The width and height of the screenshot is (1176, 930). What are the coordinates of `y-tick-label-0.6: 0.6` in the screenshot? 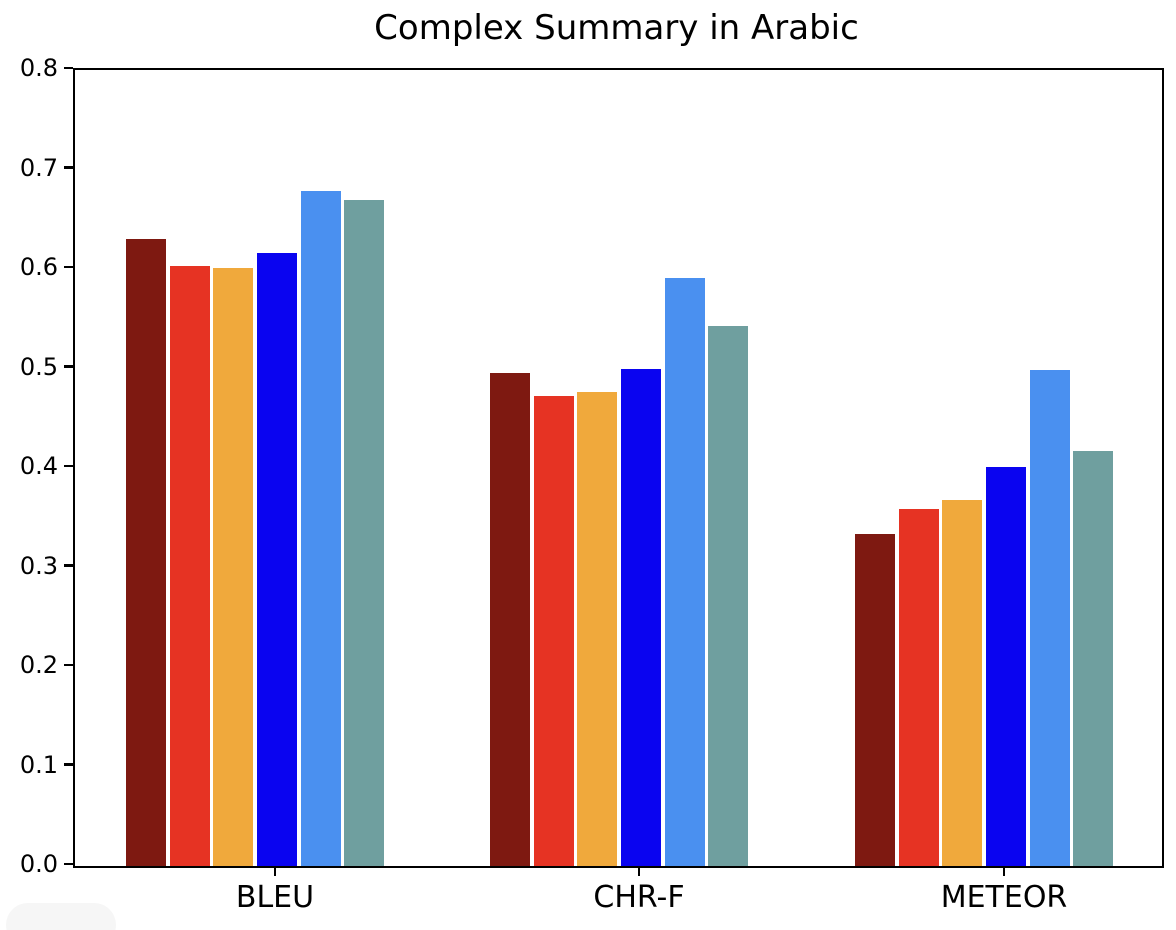 It's located at (38, 267).